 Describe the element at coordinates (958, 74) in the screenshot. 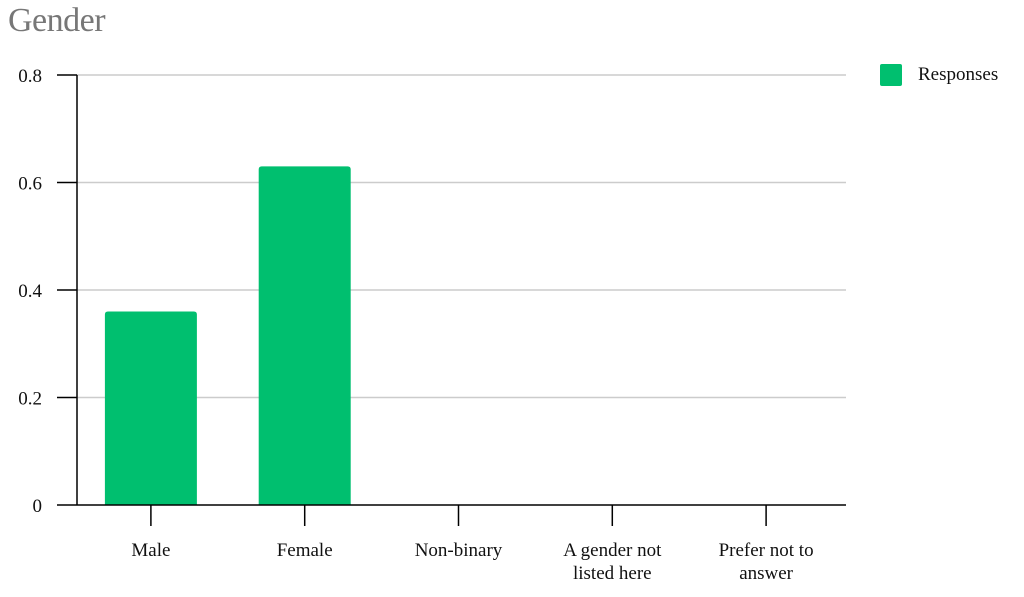

I see `legend-label: Responses` at that location.